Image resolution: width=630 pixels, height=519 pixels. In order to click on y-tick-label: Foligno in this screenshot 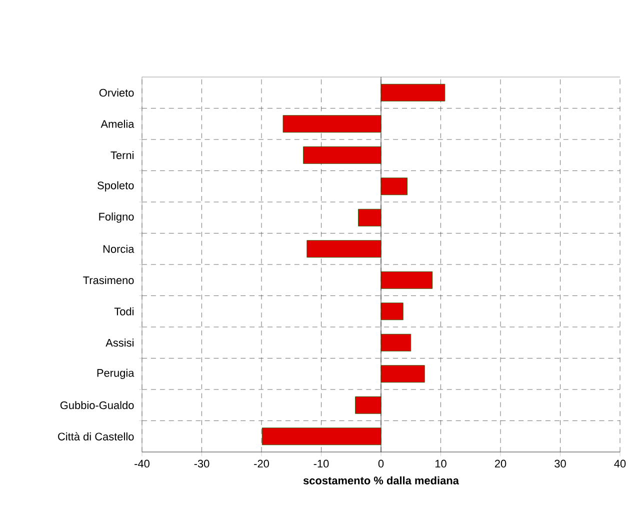, I will do `click(116, 217)`.